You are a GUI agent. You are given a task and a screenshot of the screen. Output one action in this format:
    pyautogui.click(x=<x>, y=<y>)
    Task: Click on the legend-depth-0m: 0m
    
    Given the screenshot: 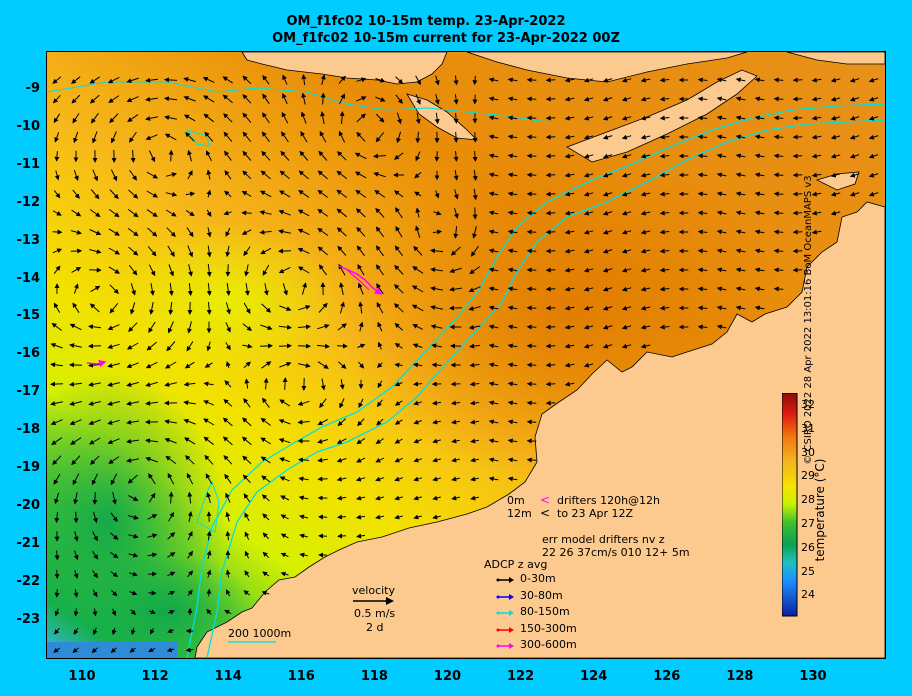 What is the action you would take?
    pyautogui.click(x=516, y=500)
    